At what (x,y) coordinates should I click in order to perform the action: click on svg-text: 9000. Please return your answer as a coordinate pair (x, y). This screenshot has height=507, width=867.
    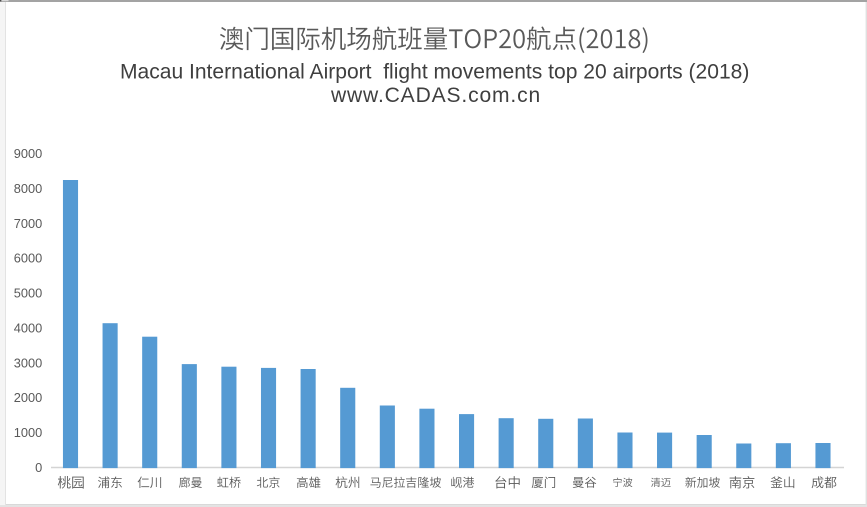
    Looking at the image, I should click on (28, 153).